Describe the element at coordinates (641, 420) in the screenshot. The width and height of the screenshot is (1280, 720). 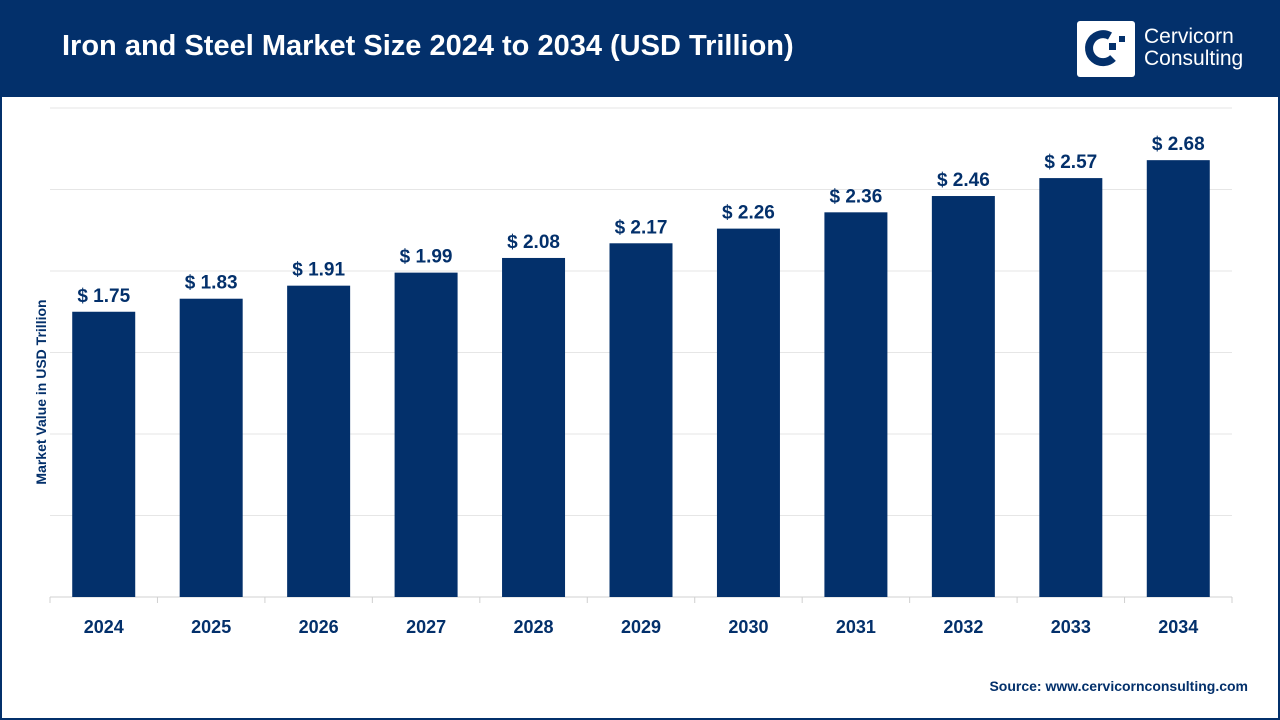
I see `bar-2029` at that location.